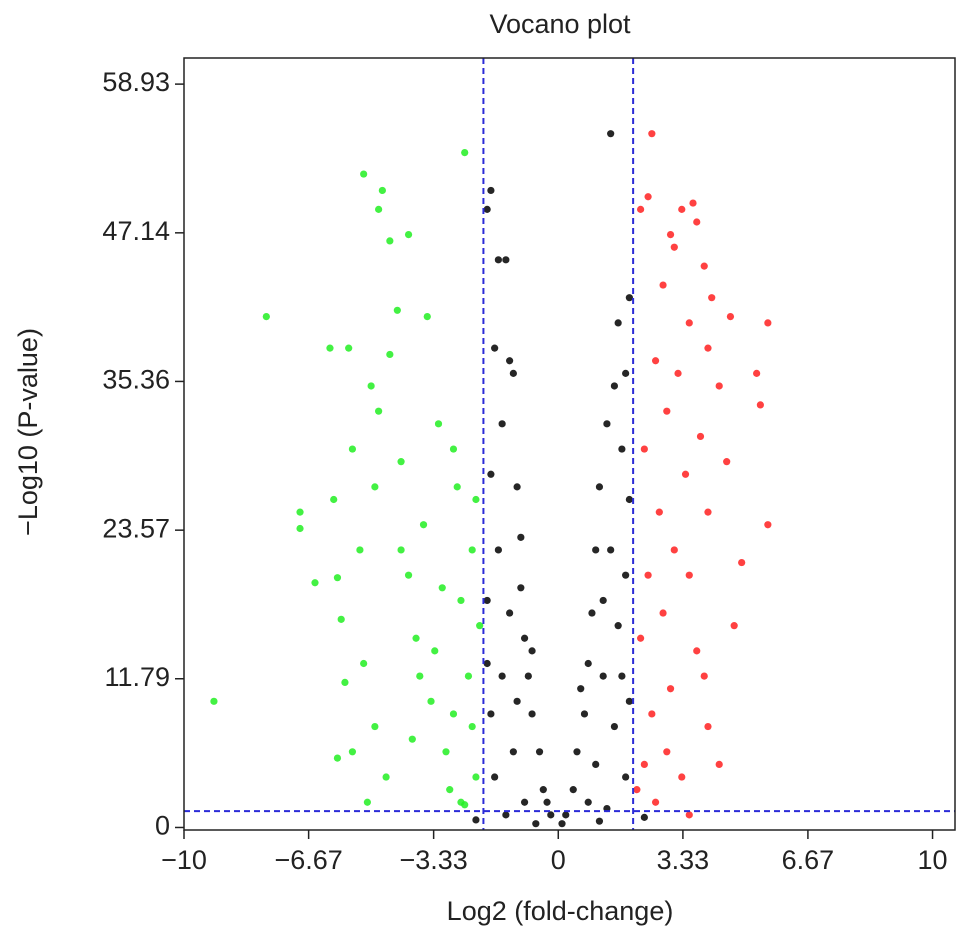 This screenshot has width=969, height=945. What do you see at coordinates (136, 380) in the screenshot?
I see `y-tick-label: 35.36` at bounding box center [136, 380].